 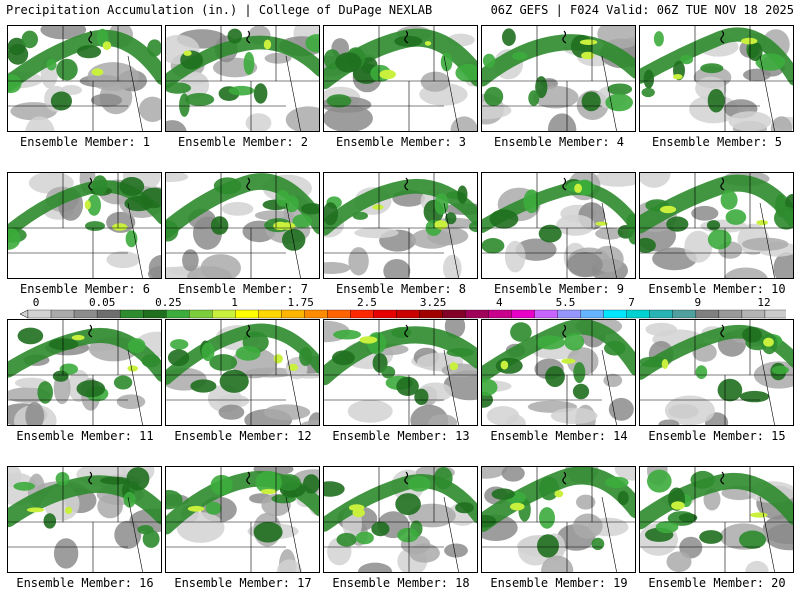 I want to click on colorbar-tick-label: 5.5, so click(x=565, y=302).